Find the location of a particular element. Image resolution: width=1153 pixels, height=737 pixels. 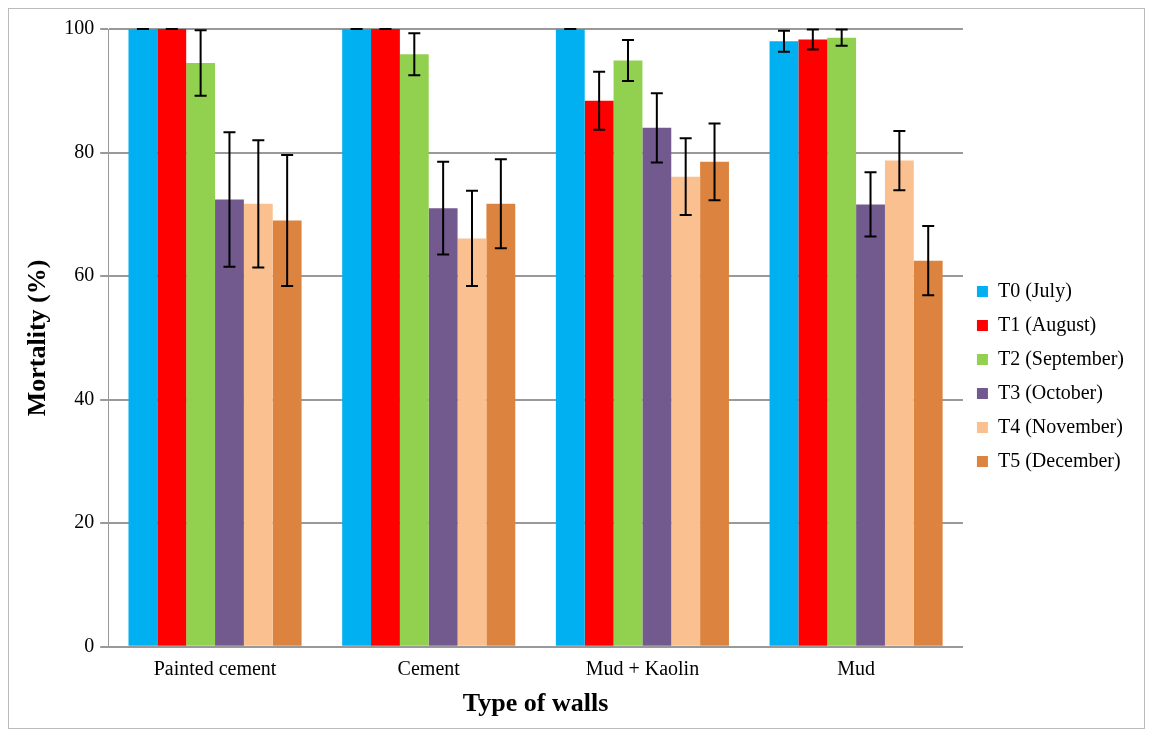

y-tick-label: 60 is located at coordinates (84, 274).